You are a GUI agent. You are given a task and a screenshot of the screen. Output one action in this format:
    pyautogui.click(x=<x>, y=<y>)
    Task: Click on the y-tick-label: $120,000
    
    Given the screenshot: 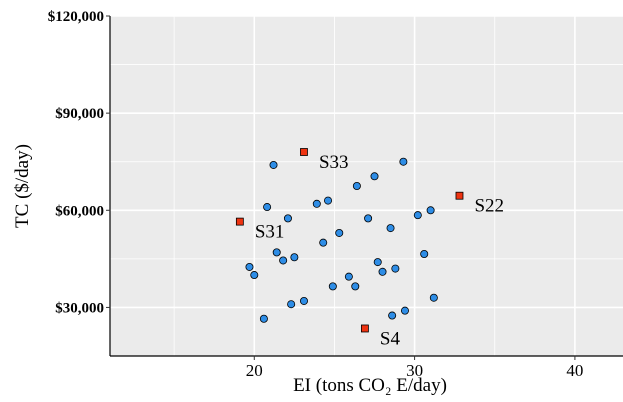 What is the action you would take?
    pyautogui.click(x=76, y=17)
    